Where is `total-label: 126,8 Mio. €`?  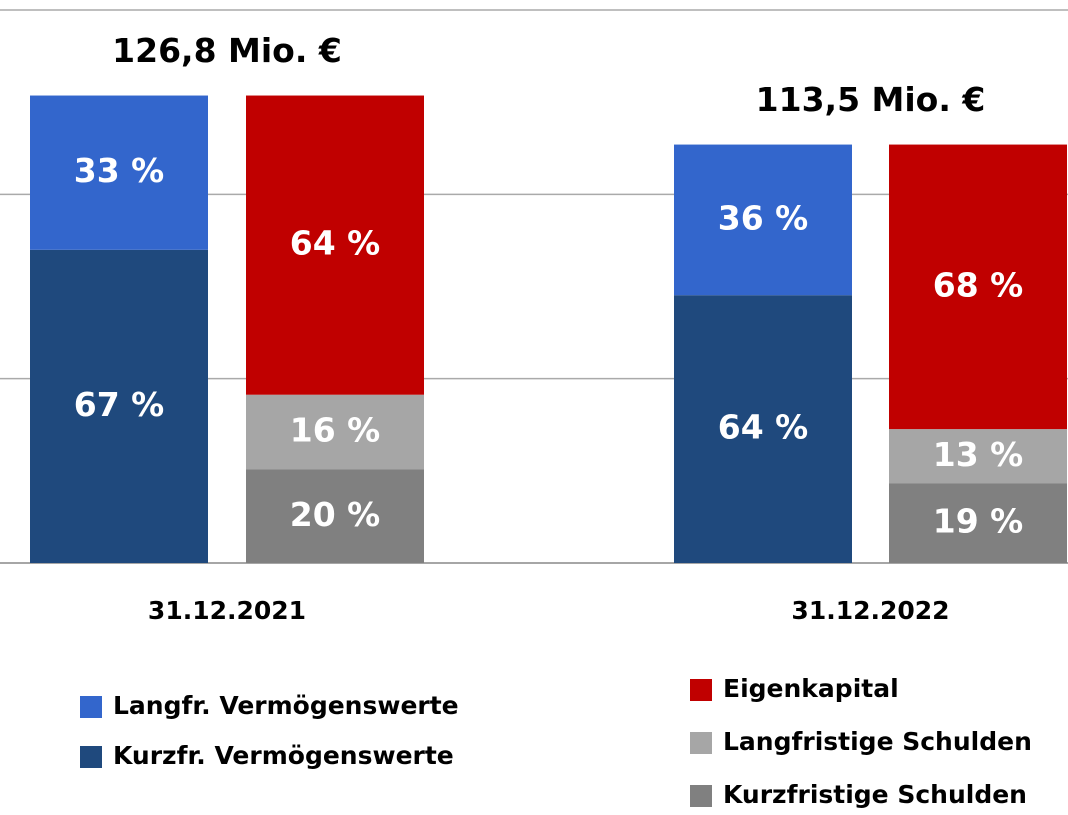
total-label: 126,8 Mio. € is located at coordinates (227, 50).